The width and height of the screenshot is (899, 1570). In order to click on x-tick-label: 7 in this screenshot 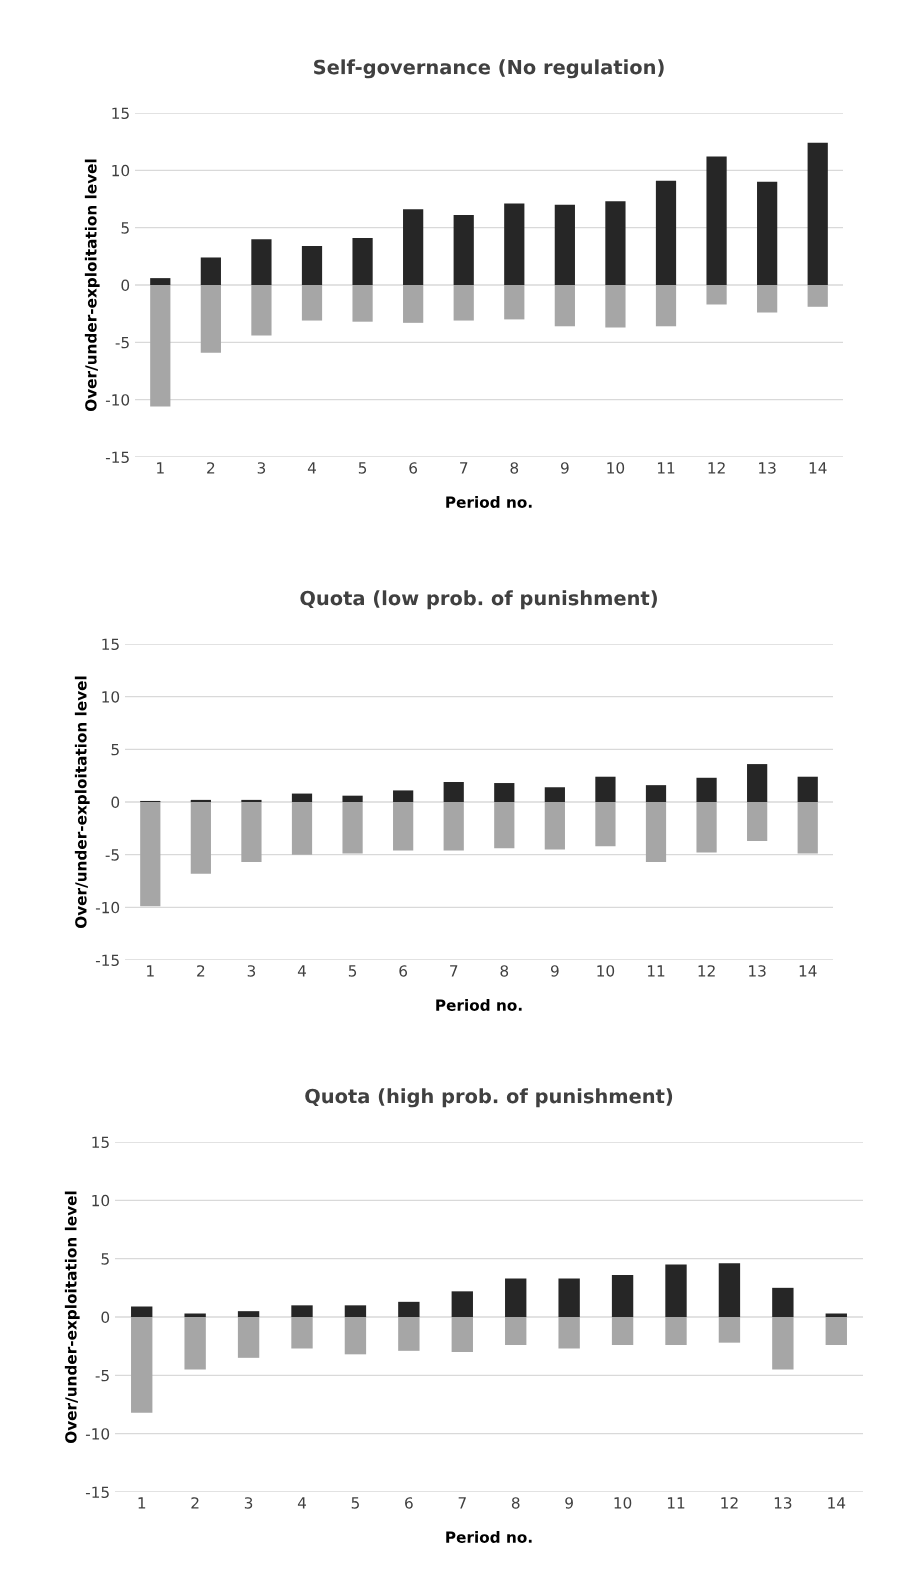, I will do `click(464, 468)`.